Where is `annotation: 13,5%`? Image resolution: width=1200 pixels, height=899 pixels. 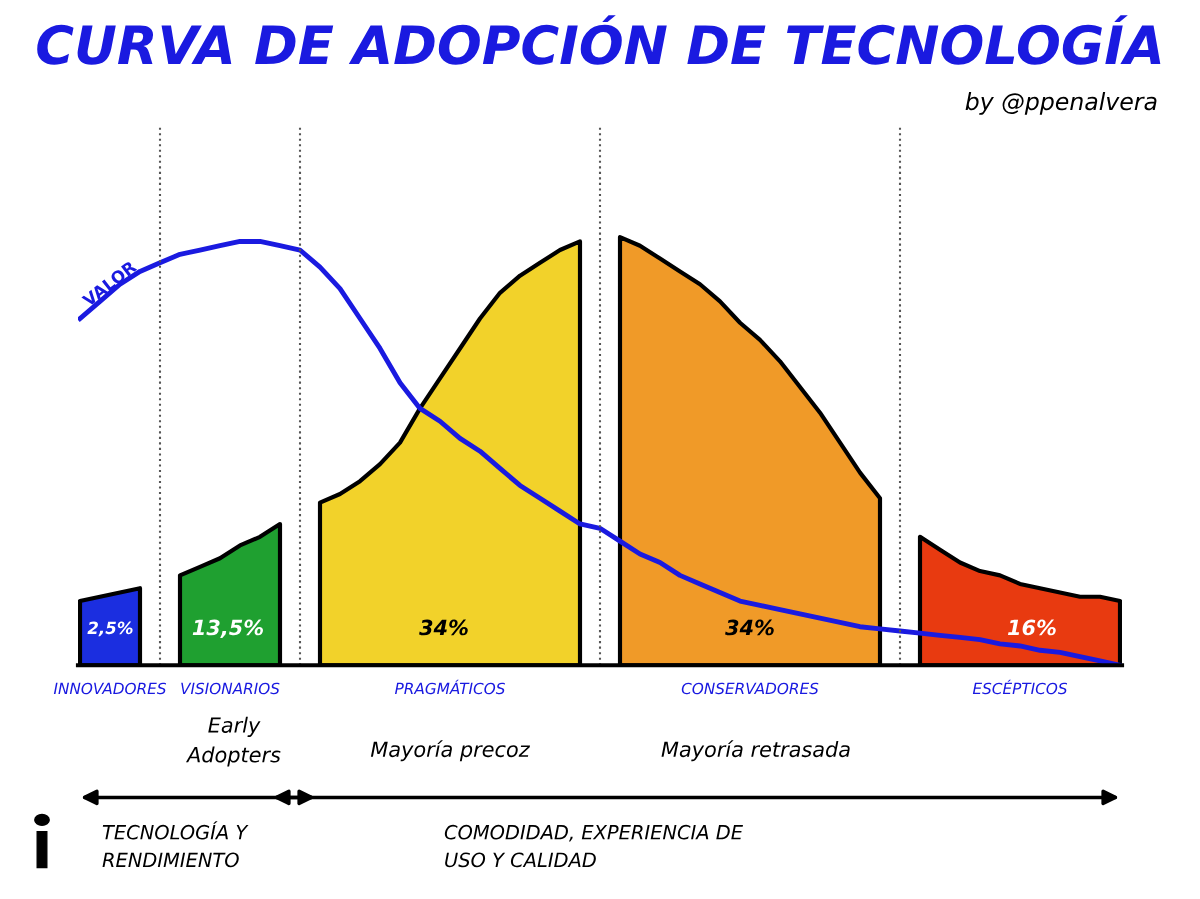
annotation: 13,5% is located at coordinates (227, 629).